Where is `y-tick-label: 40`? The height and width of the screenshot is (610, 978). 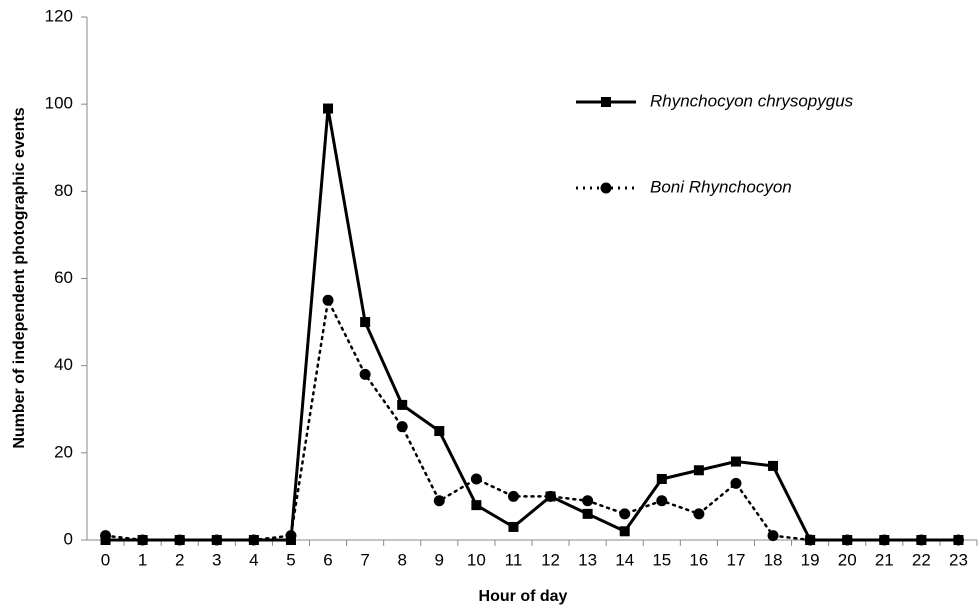 y-tick-label: 40 is located at coordinates (63, 364).